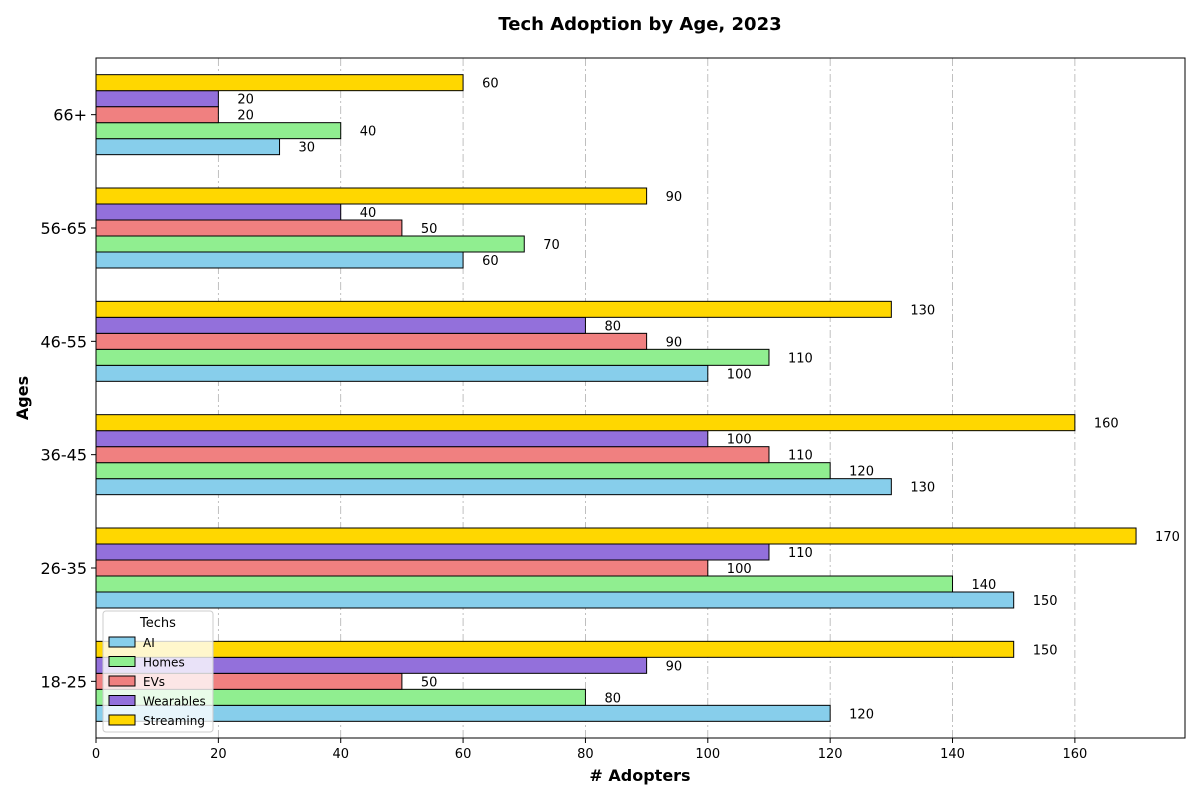  What do you see at coordinates (307, 148) in the screenshot?
I see `value-label: 30` at bounding box center [307, 148].